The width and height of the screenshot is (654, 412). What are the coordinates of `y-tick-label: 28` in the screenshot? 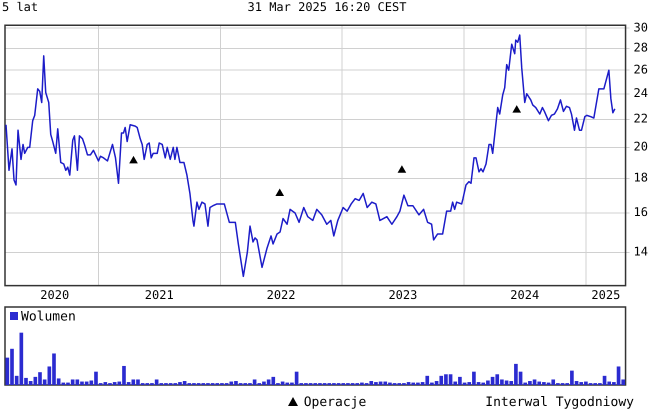 It's located at (641, 47).